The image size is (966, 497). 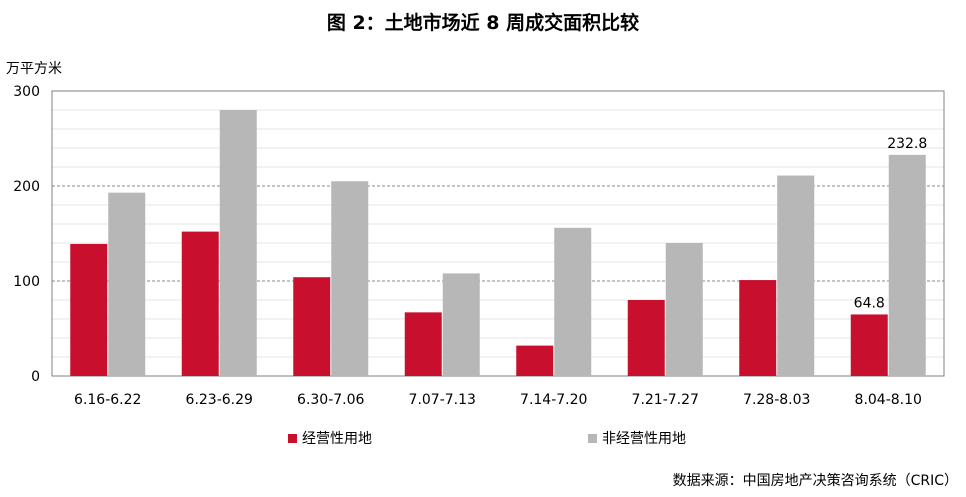 What do you see at coordinates (26, 187) in the screenshot?
I see `y-tick-label: 200` at bounding box center [26, 187].